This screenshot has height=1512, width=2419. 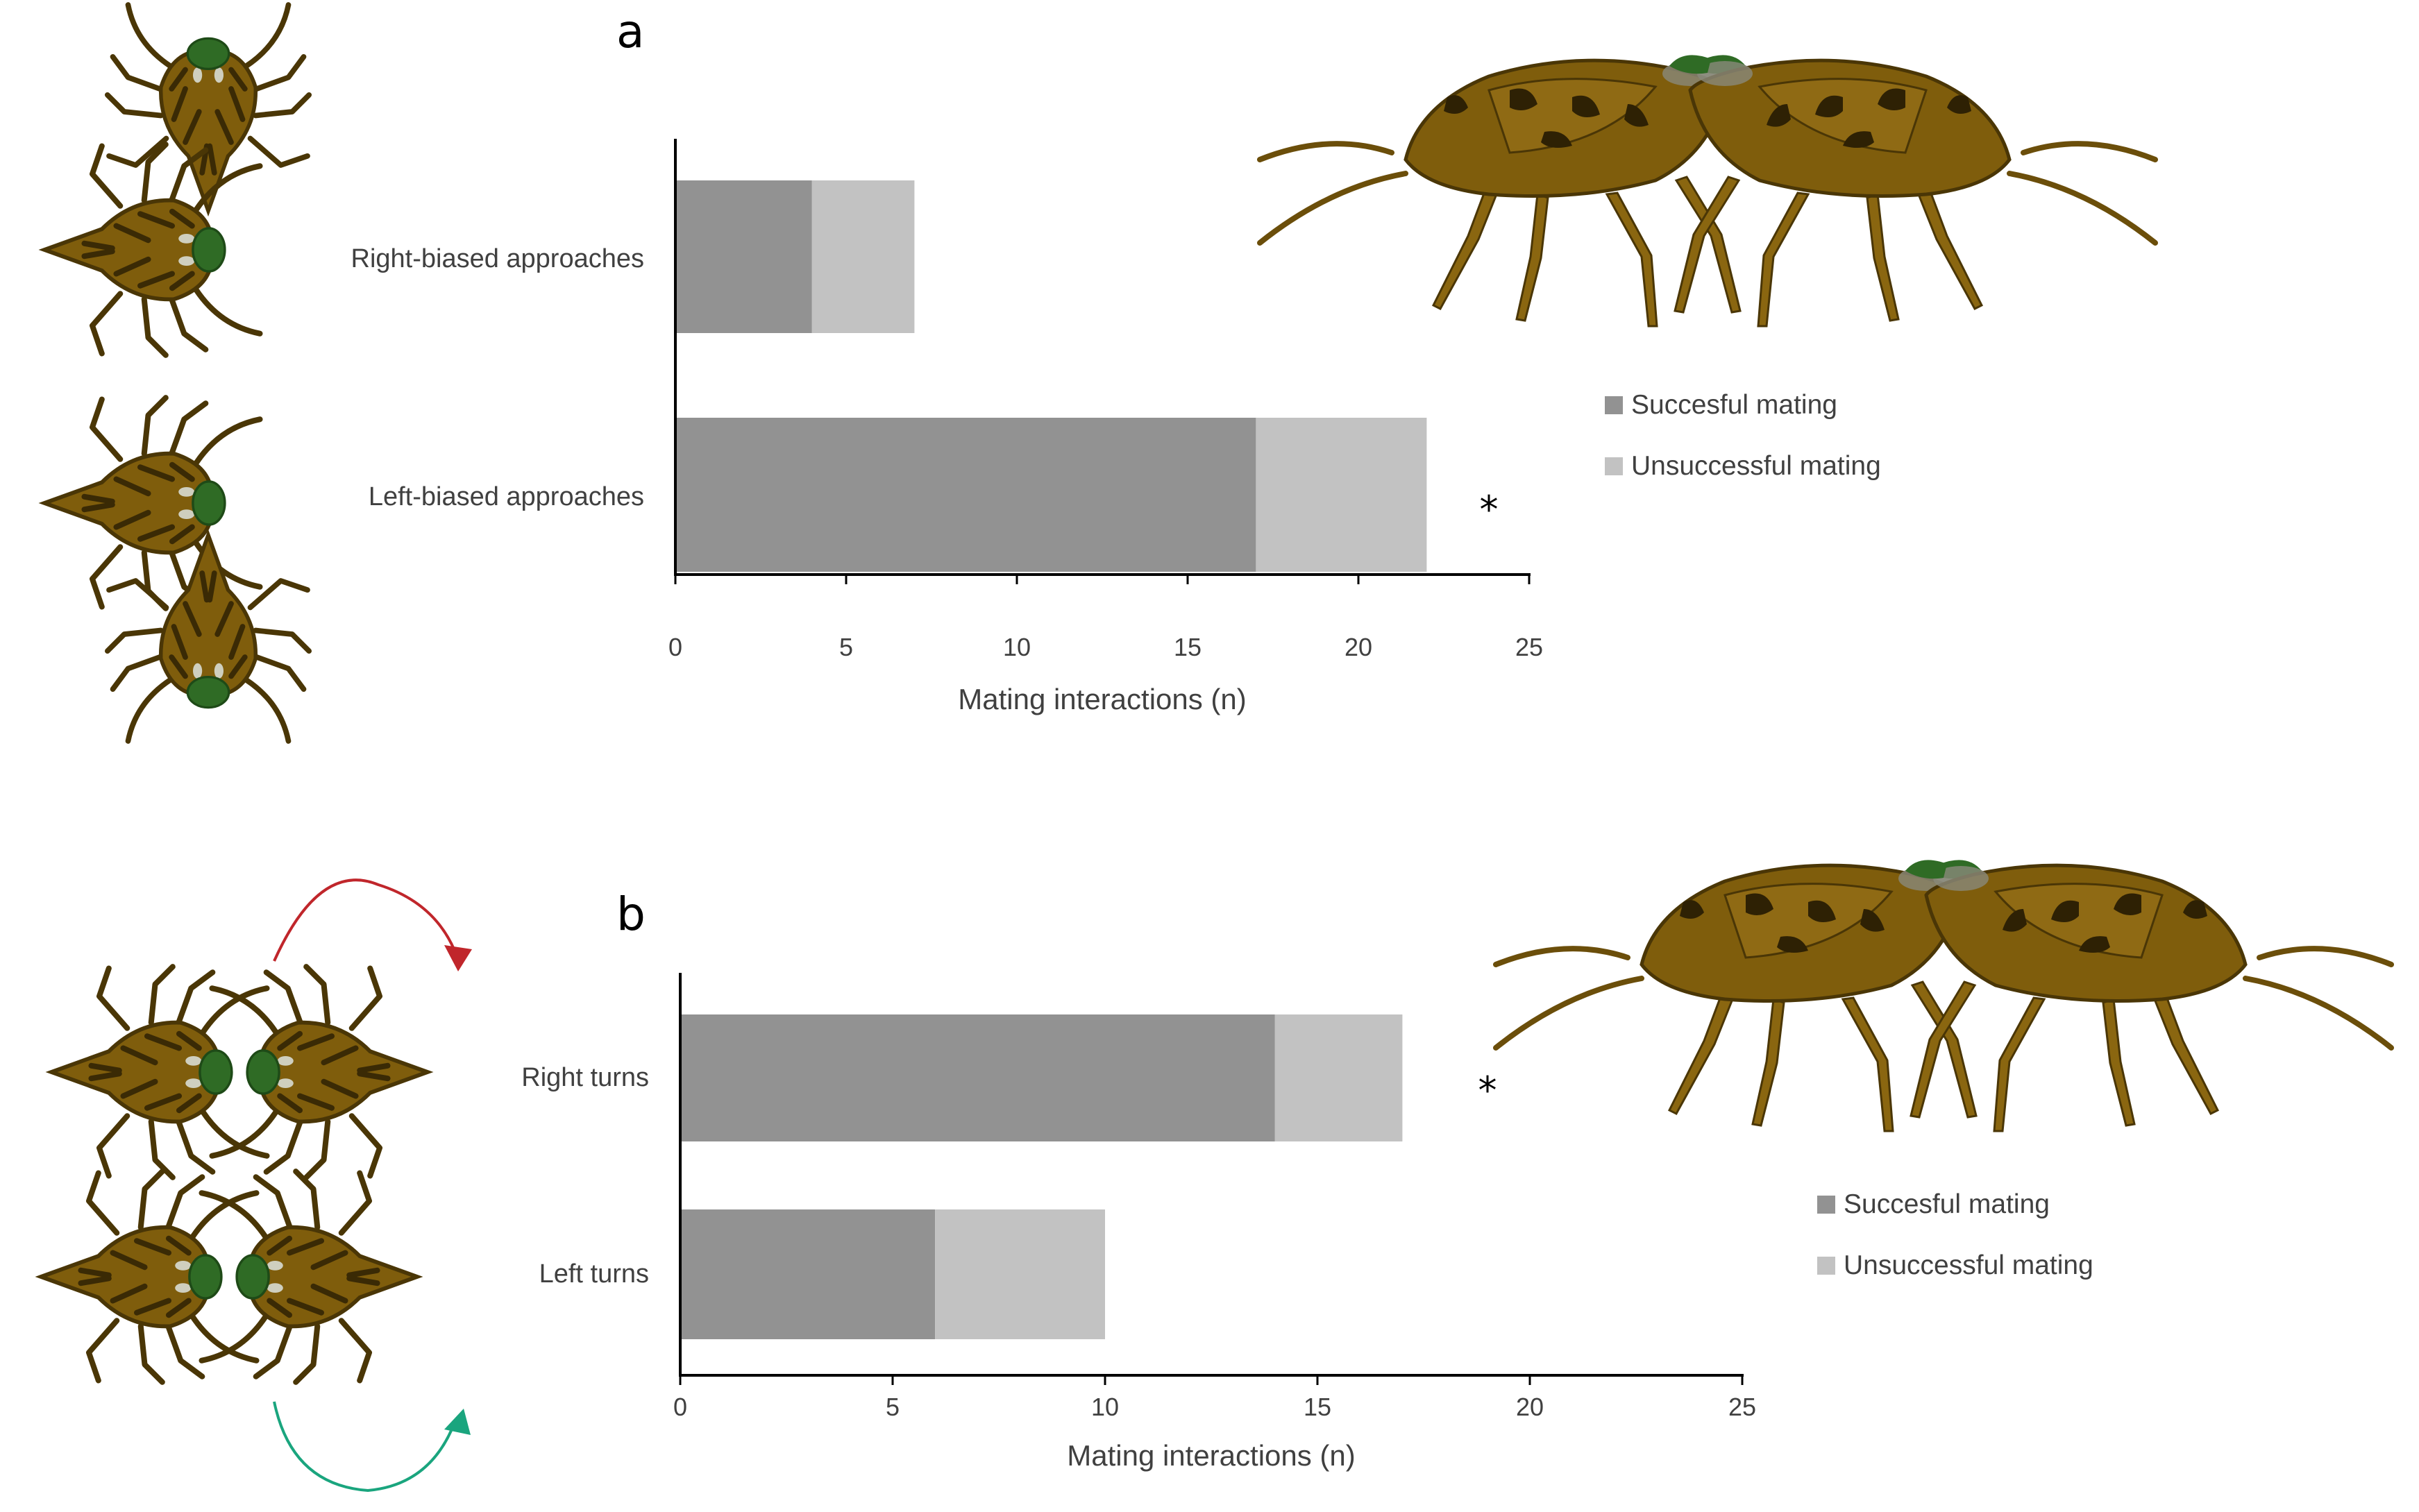 I want to click on category-label: Left-biased approaches, so click(x=506, y=496).